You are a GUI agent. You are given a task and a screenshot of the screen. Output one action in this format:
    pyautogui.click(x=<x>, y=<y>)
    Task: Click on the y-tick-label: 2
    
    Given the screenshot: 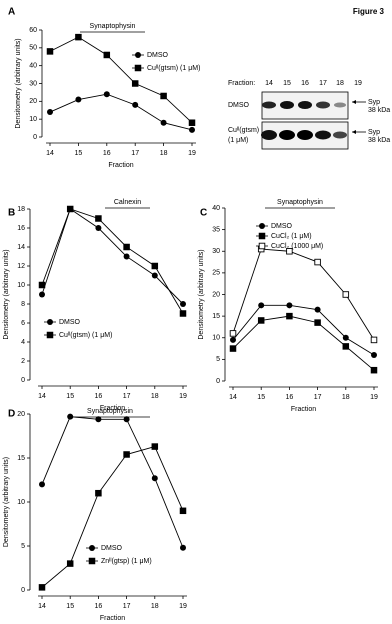 What is the action you would take?
    pyautogui.click(x=23, y=361)
    